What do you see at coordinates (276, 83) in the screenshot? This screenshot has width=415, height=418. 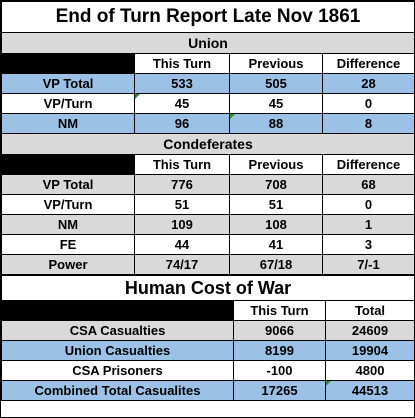 I see `cell-previous: 505` at bounding box center [276, 83].